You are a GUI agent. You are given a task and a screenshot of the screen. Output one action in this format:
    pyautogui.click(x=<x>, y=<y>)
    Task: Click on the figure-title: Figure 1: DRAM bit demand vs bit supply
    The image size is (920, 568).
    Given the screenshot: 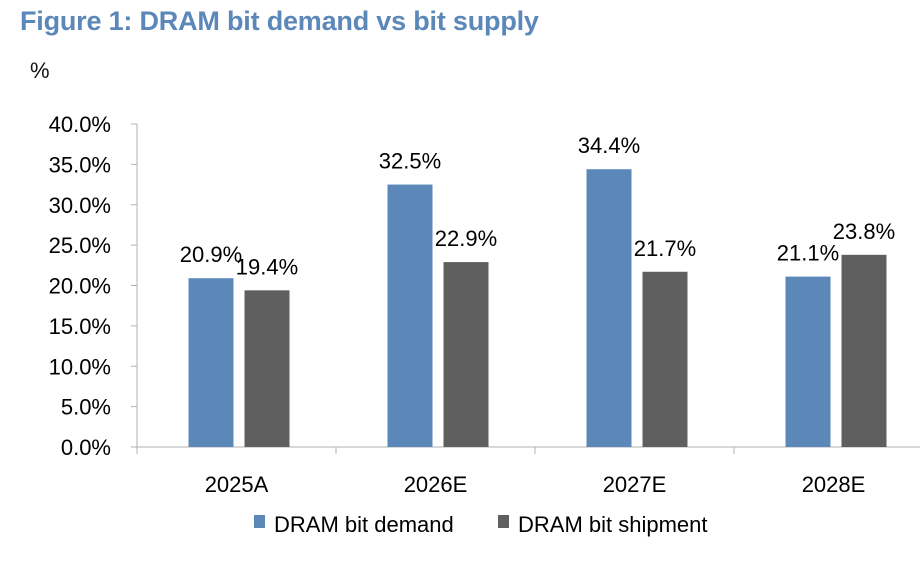 What is the action you would take?
    pyautogui.click(x=279, y=21)
    